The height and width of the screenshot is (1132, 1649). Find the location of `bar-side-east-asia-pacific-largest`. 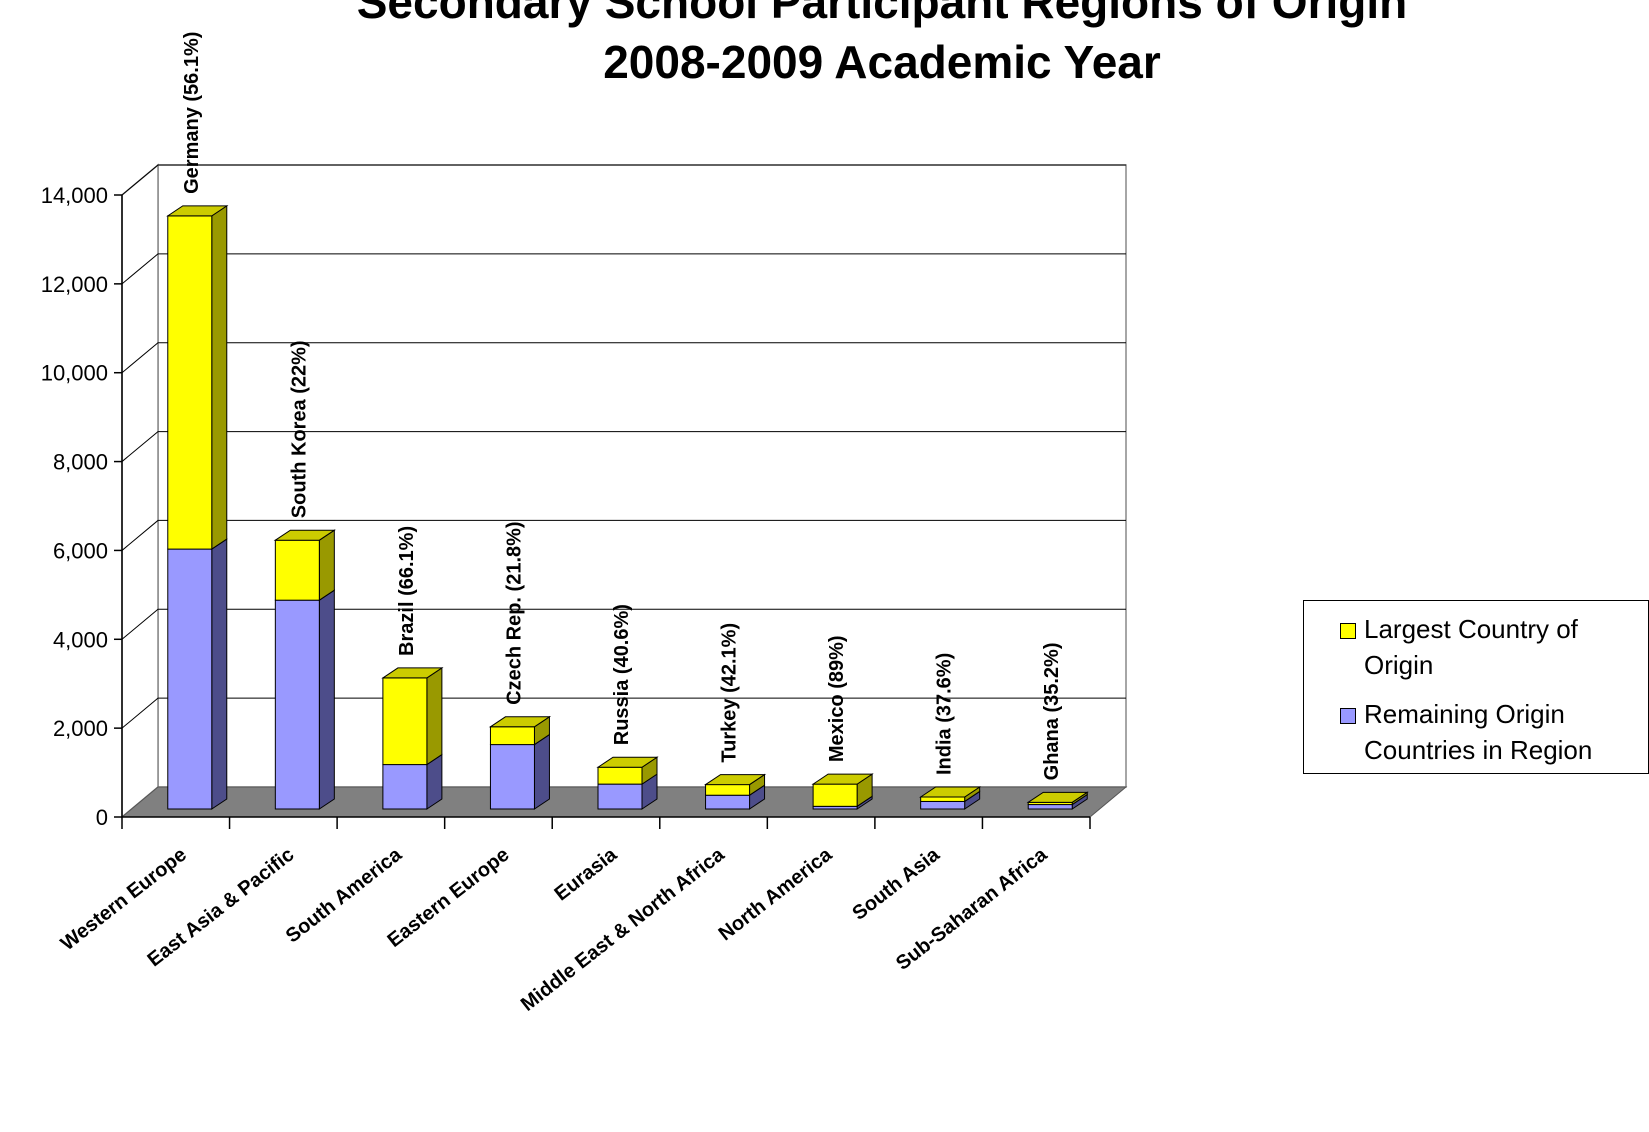

bar-side-east-asia-pacific-largest is located at coordinates (326, 565).